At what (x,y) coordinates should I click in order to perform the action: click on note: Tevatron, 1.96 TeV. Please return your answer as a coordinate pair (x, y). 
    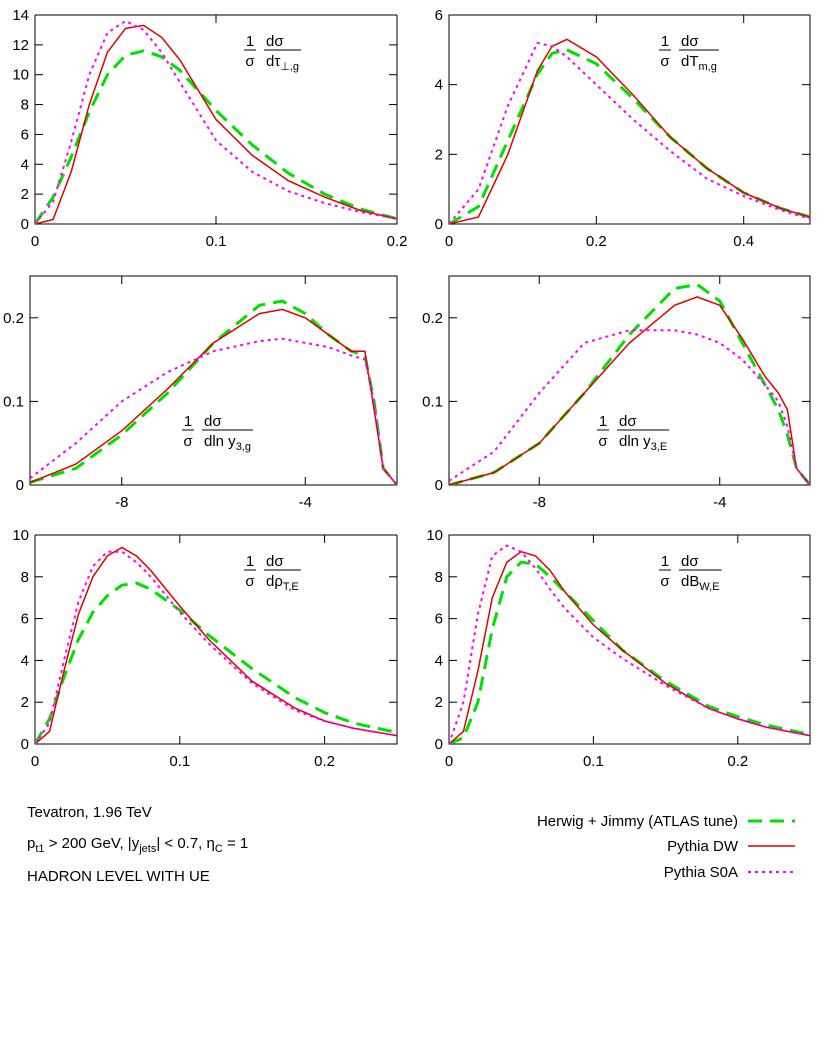
    Looking at the image, I should click on (89, 812).